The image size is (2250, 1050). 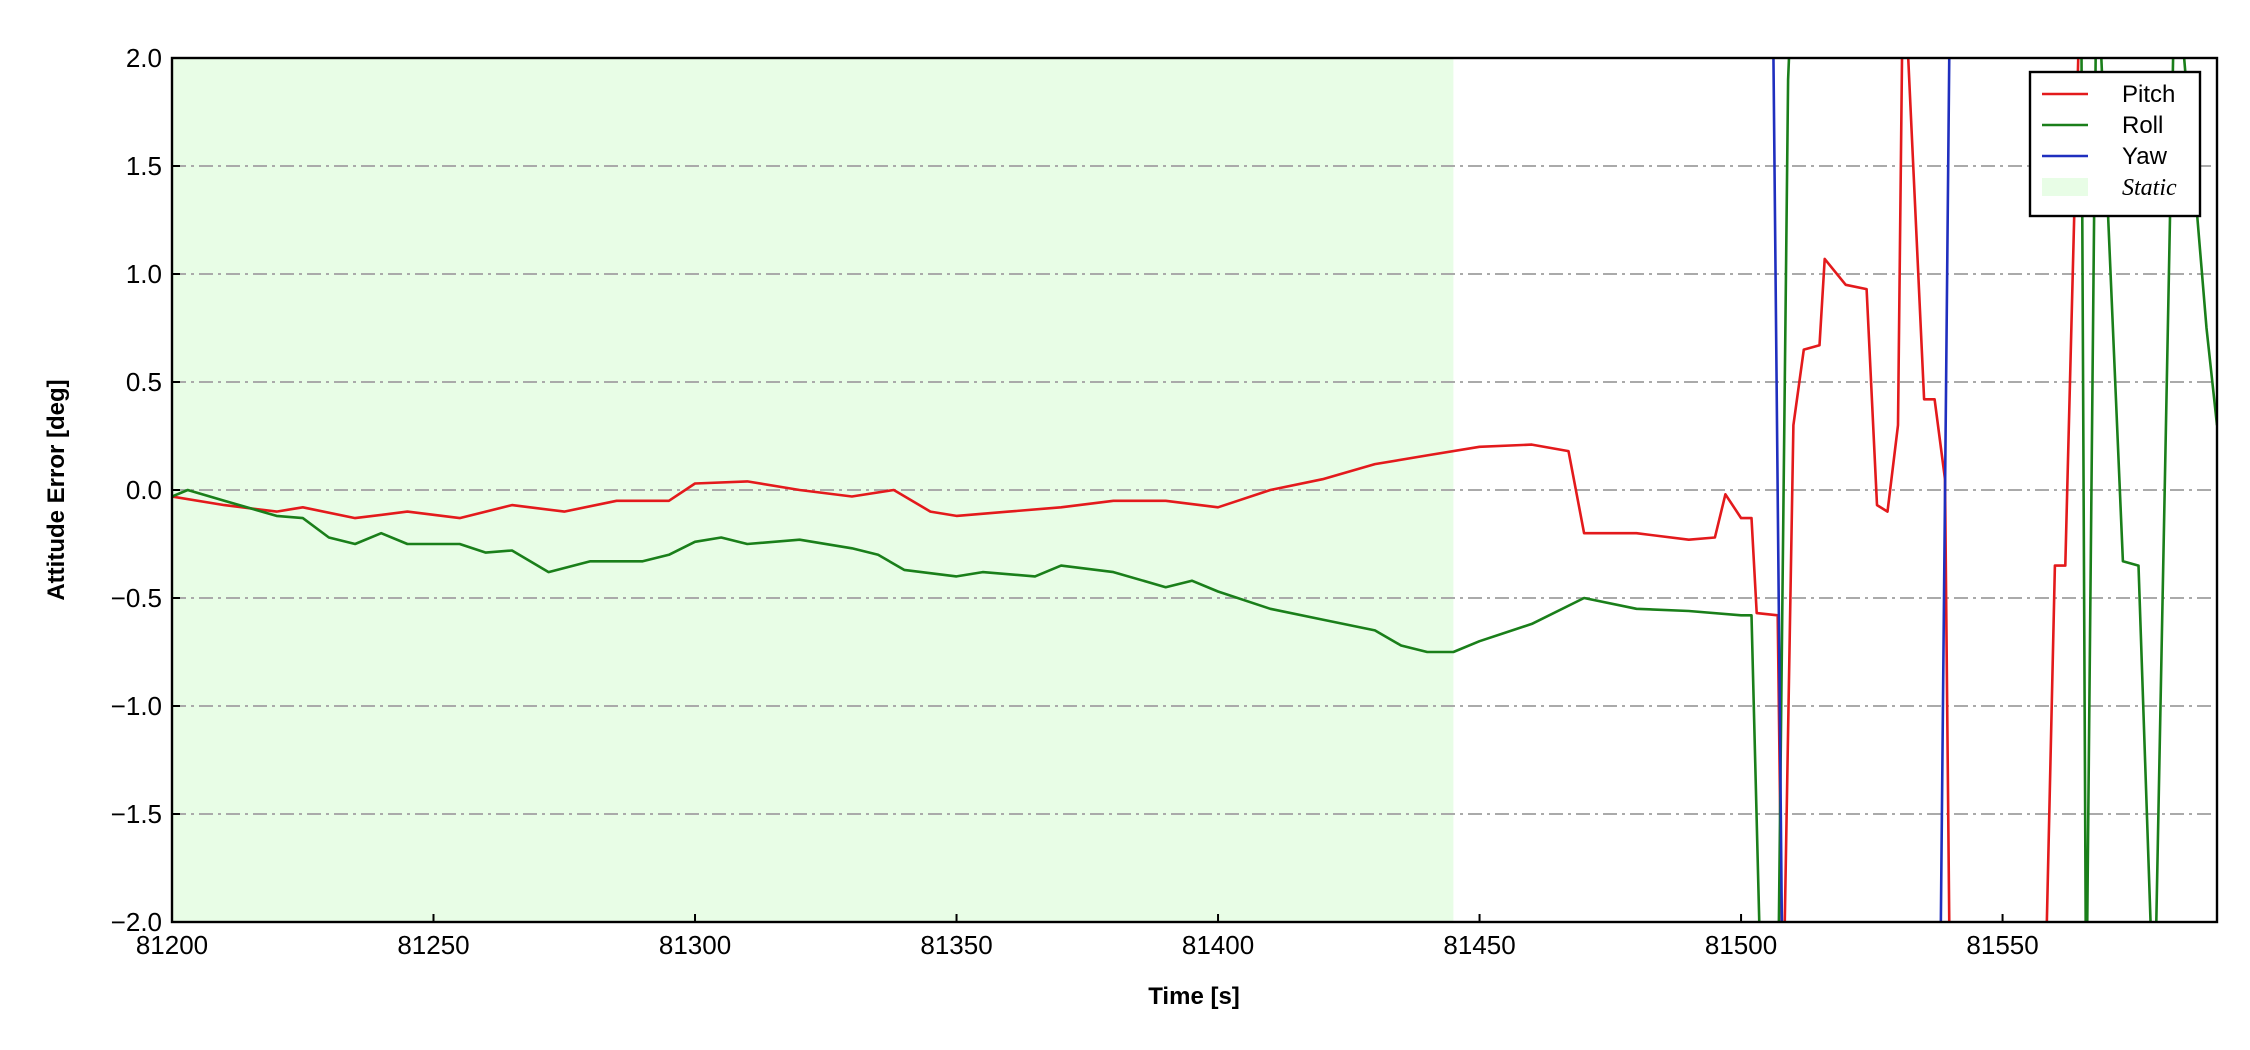 What do you see at coordinates (2145, 156) in the screenshot?
I see `legend-label: Yaw` at bounding box center [2145, 156].